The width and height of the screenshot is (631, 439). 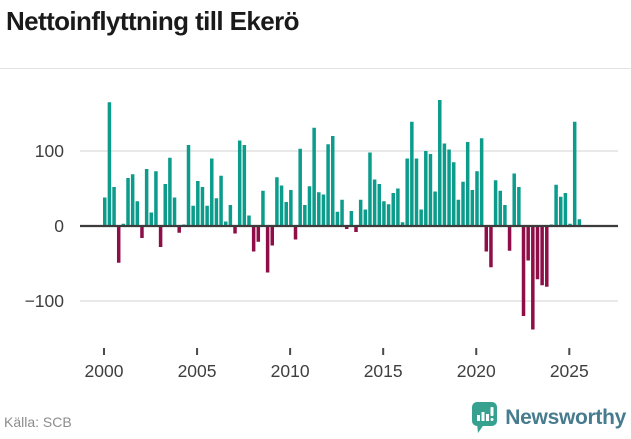 I want to click on newsworthy-logo: Newsworthy, so click(x=548, y=417).